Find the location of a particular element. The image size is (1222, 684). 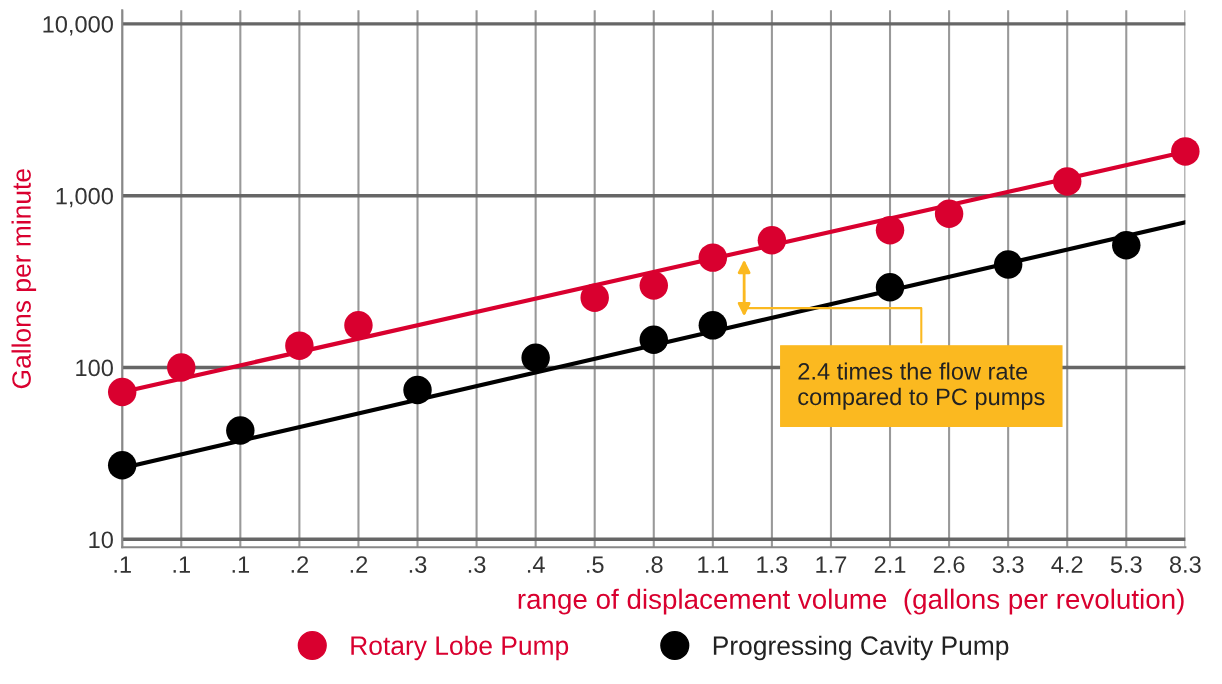

x-tick-label: .5 is located at coordinates (595, 564).